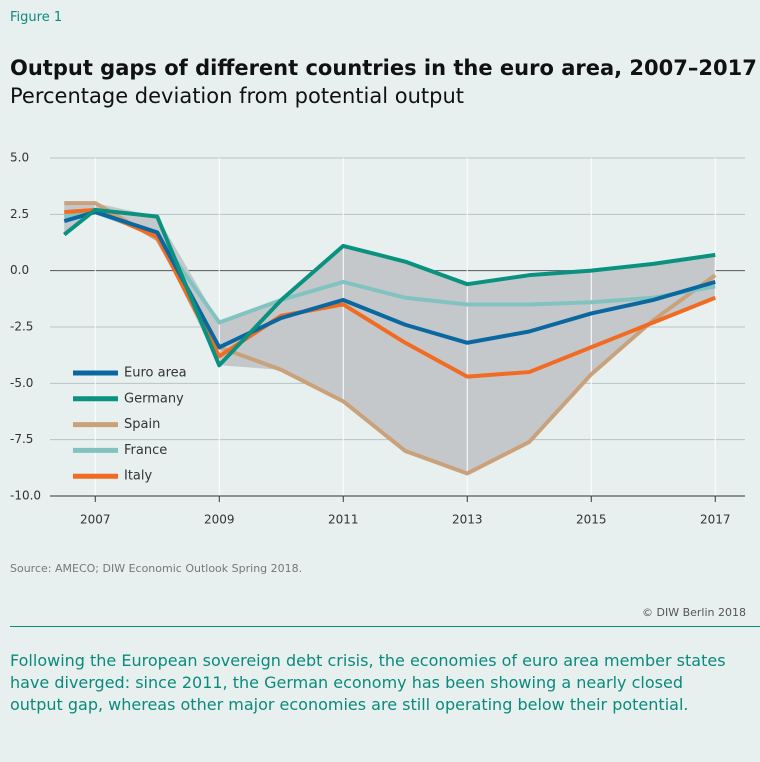  What do you see at coordinates (467, 520) in the screenshot?
I see `x-tick-label: 2013` at bounding box center [467, 520].